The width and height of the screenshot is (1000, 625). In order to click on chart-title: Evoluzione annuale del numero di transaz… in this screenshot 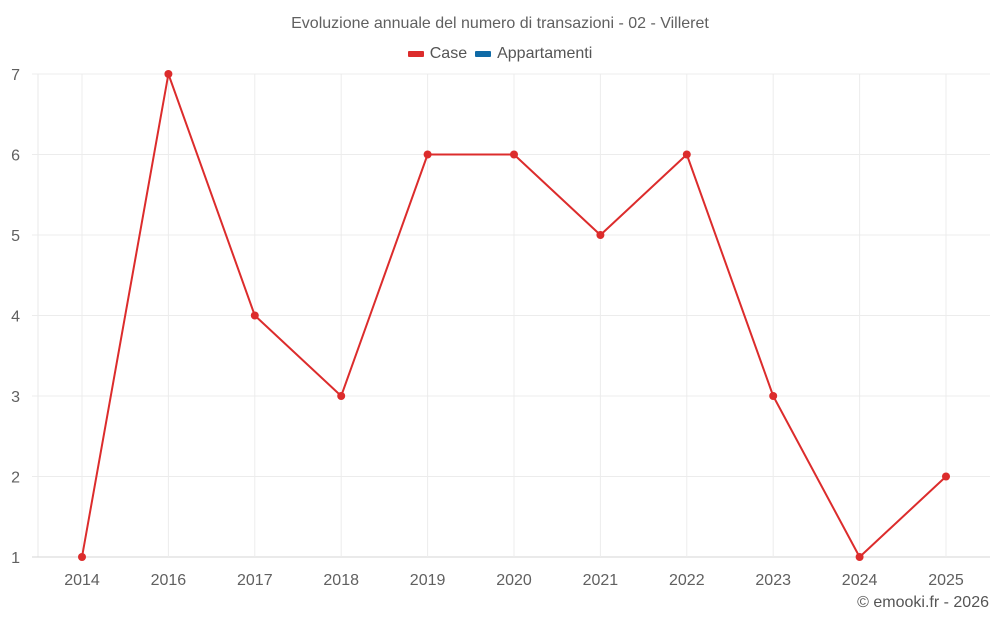, I will do `click(500, 23)`.